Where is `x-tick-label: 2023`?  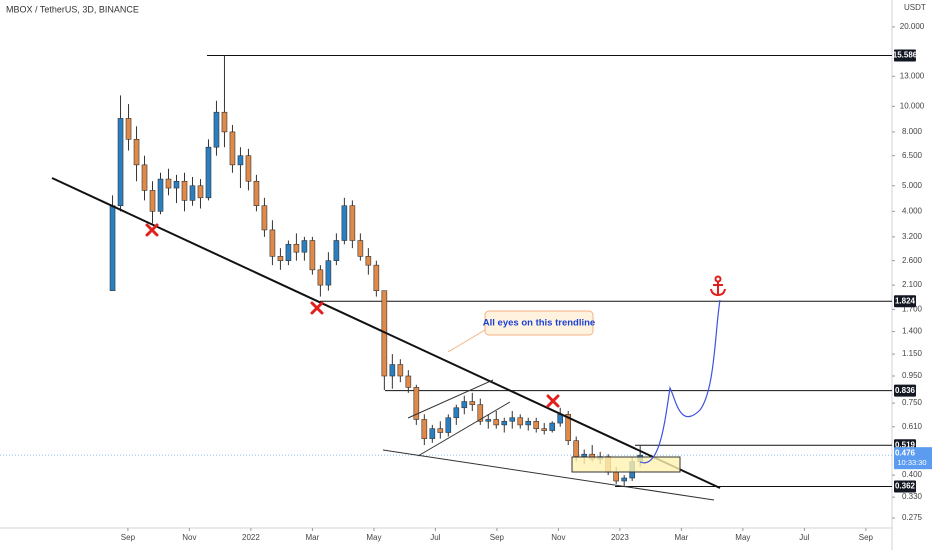
x-tick-label: 2023 is located at coordinates (620, 537).